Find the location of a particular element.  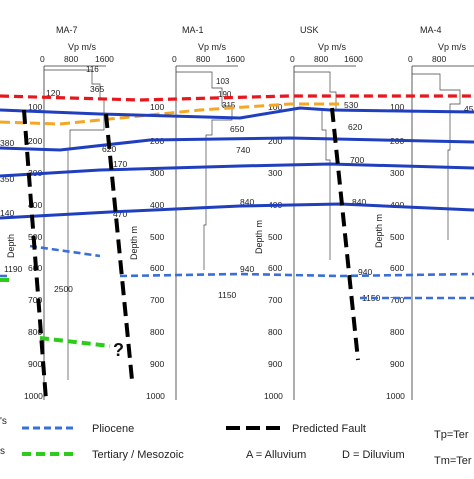

well-tick-1-ma4: 800 is located at coordinates (439, 59).